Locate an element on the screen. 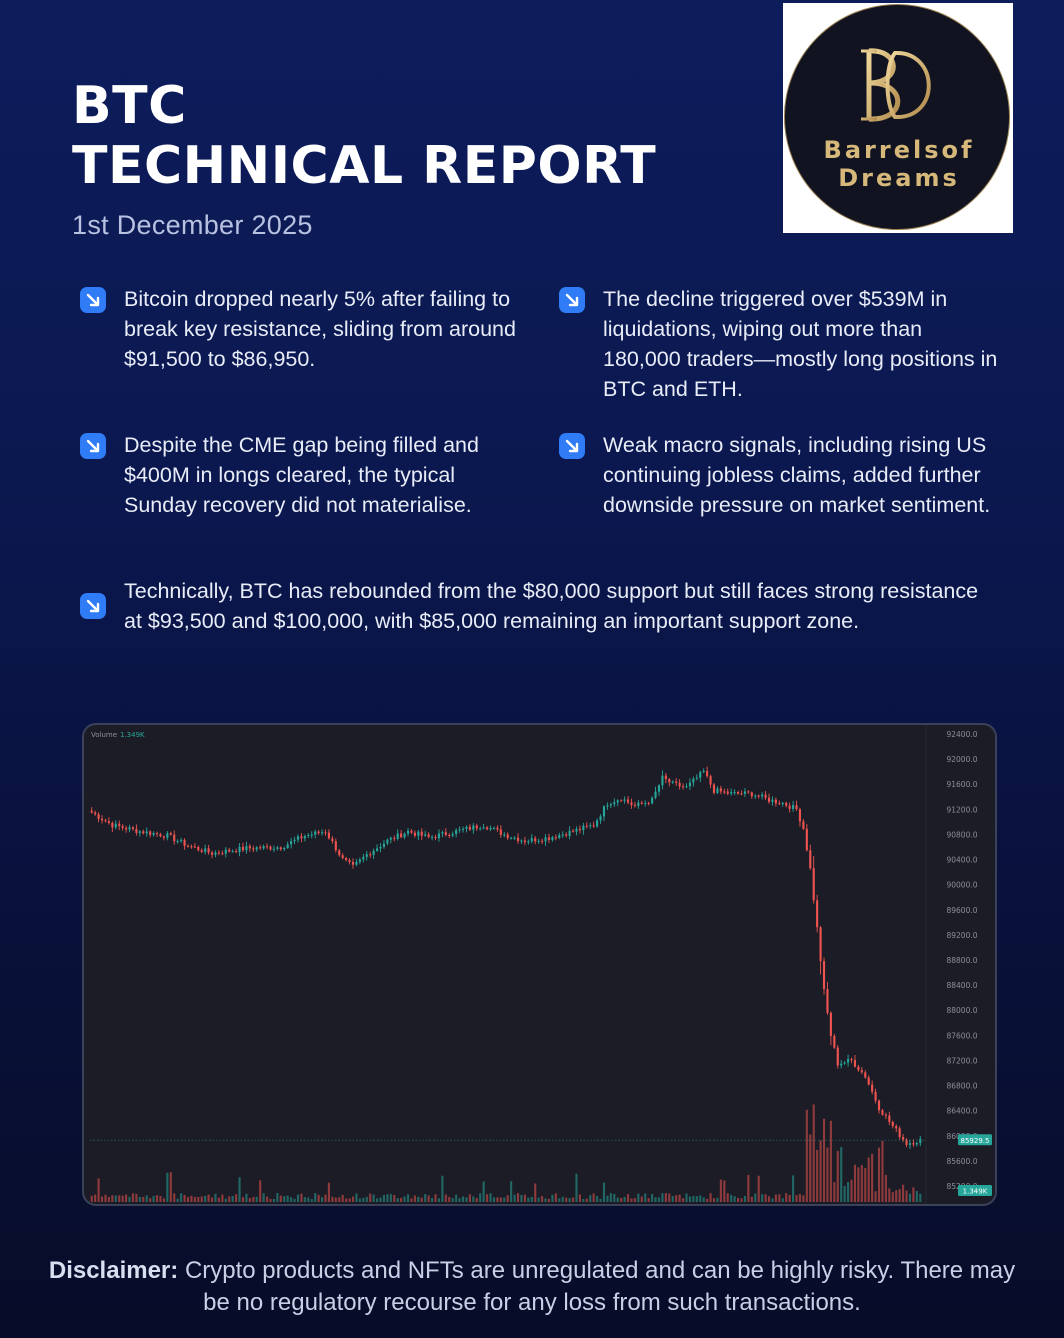 The height and width of the screenshot is (1338, 1064). y-tick-label: 90400.0 is located at coordinates (961, 860).